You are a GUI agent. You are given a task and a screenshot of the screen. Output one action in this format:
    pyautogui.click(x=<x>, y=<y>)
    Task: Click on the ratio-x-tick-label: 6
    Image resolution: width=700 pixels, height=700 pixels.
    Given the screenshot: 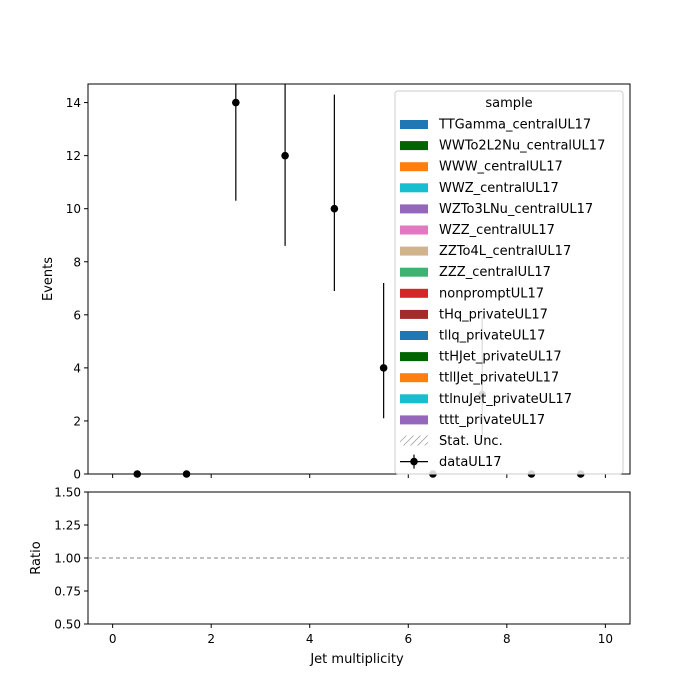 What is the action you would take?
    pyautogui.click(x=408, y=639)
    